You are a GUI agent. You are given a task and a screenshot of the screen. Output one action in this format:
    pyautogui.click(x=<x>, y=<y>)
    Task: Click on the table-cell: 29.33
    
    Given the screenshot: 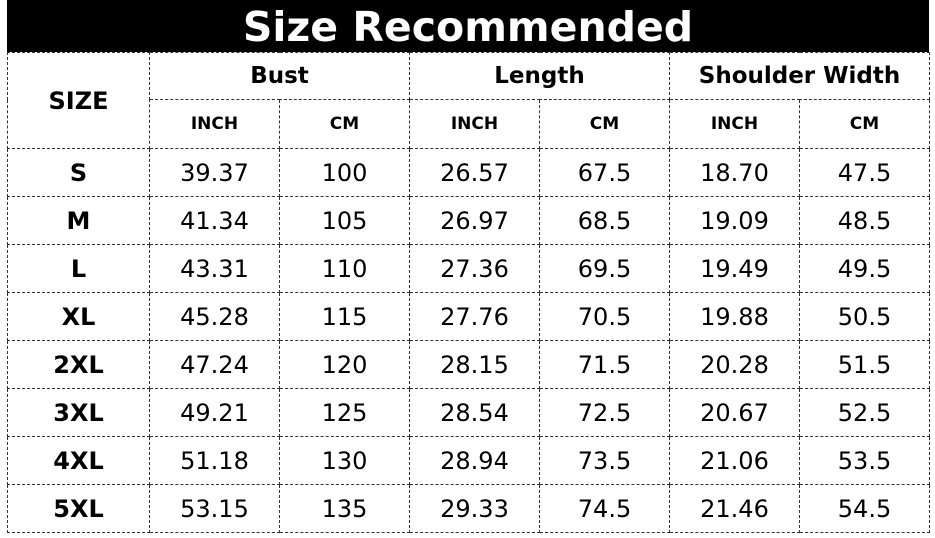 What is the action you would take?
    pyautogui.click(x=474, y=508)
    